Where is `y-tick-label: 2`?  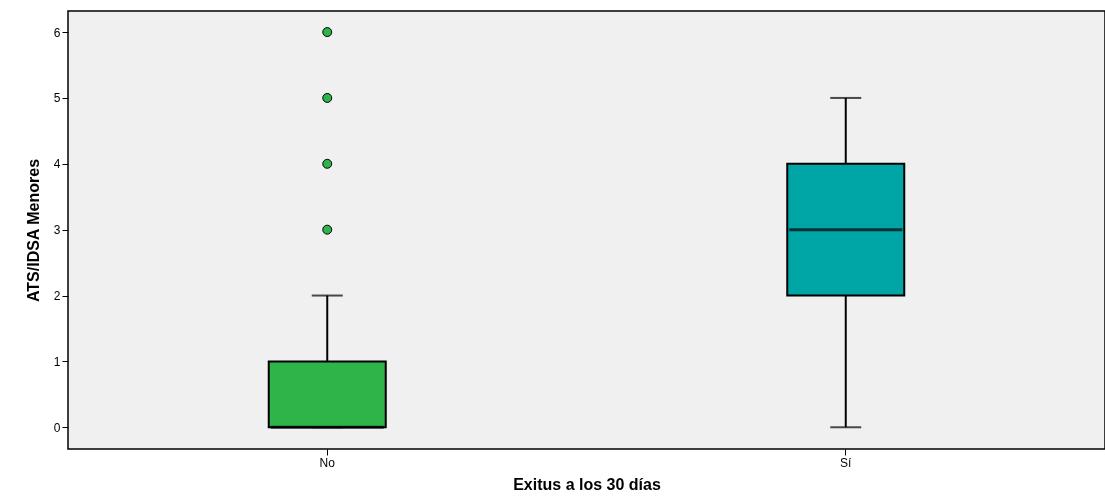
y-tick-label: 2 is located at coordinates (57, 296).